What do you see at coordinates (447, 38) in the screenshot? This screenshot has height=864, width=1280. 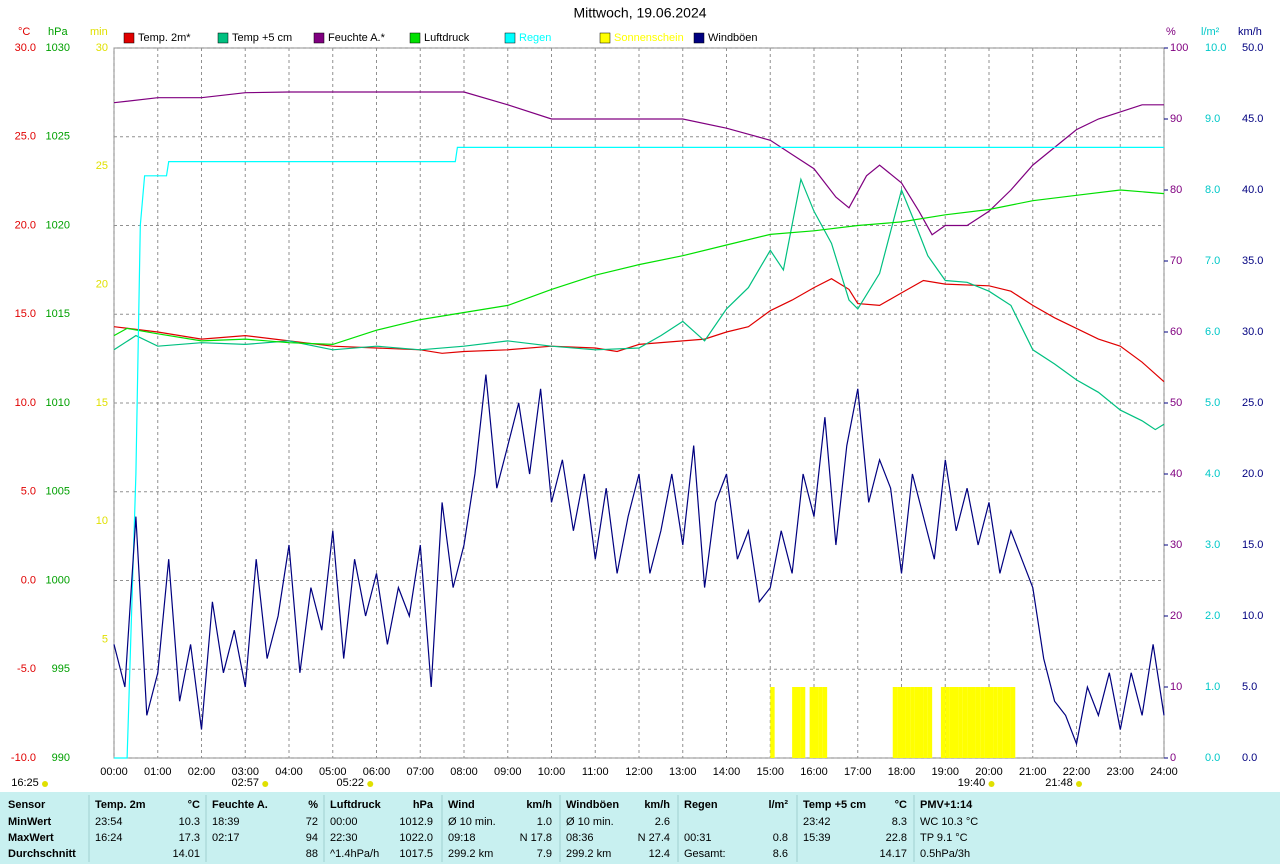 I see `legend-label: Luftdruck` at bounding box center [447, 38].